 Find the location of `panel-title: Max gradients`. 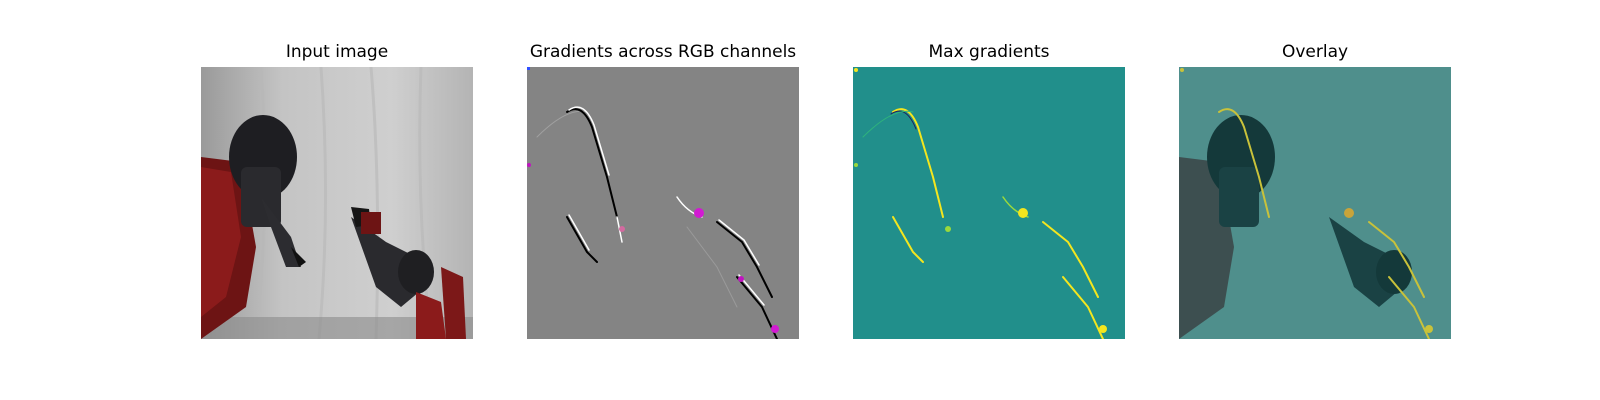

panel-title: Max gradients is located at coordinates (989, 52).